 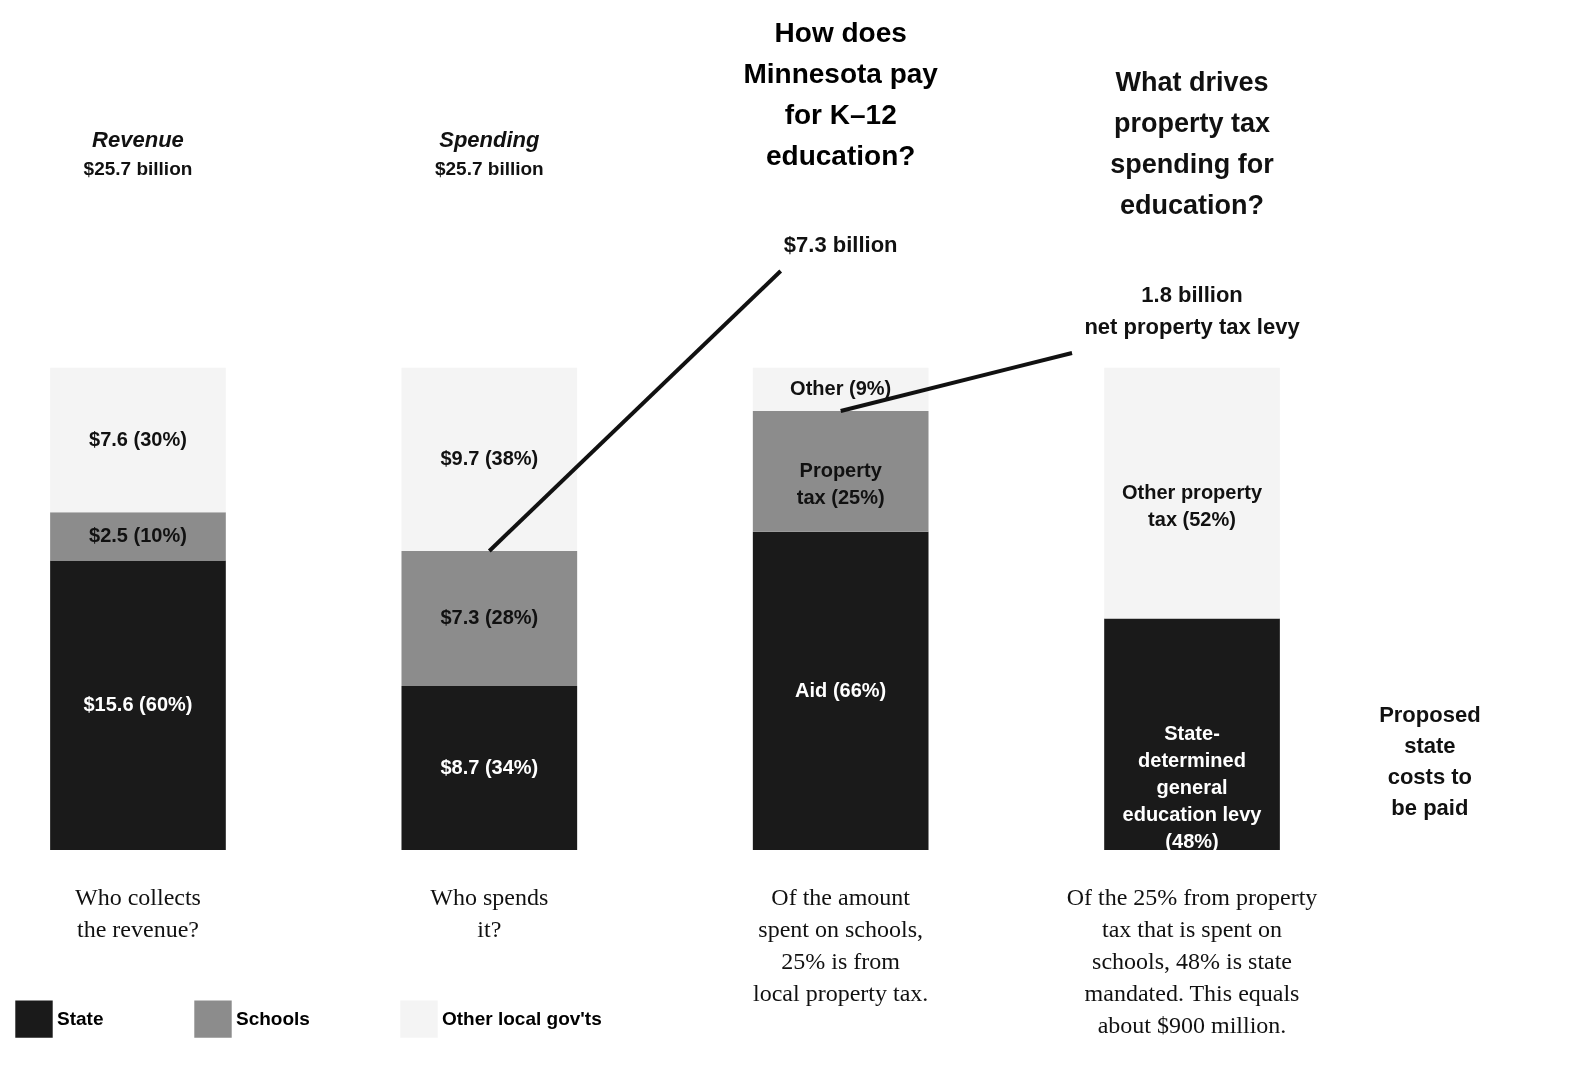 I want to click on text: Spending, so click(x=489, y=139).